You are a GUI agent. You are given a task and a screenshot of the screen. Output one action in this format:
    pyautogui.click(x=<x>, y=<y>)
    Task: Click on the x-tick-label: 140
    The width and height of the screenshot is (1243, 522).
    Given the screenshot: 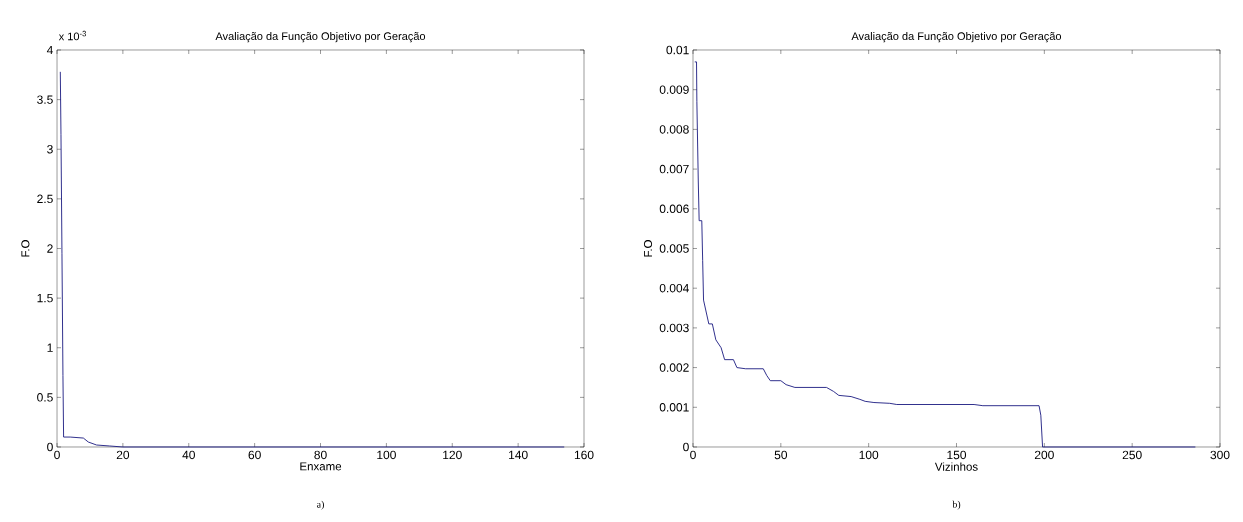 What is the action you would take?
    pyautogui.click(x=518, y=455)
    